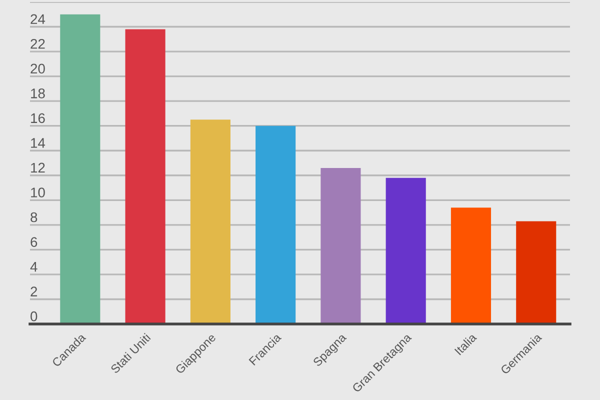 The height and width of the screenshot is (400, 600). What do you see at coordinates (38, 193) in the screenshot?
I see `y-tick-label: 10` at bounding box center [38, 193].